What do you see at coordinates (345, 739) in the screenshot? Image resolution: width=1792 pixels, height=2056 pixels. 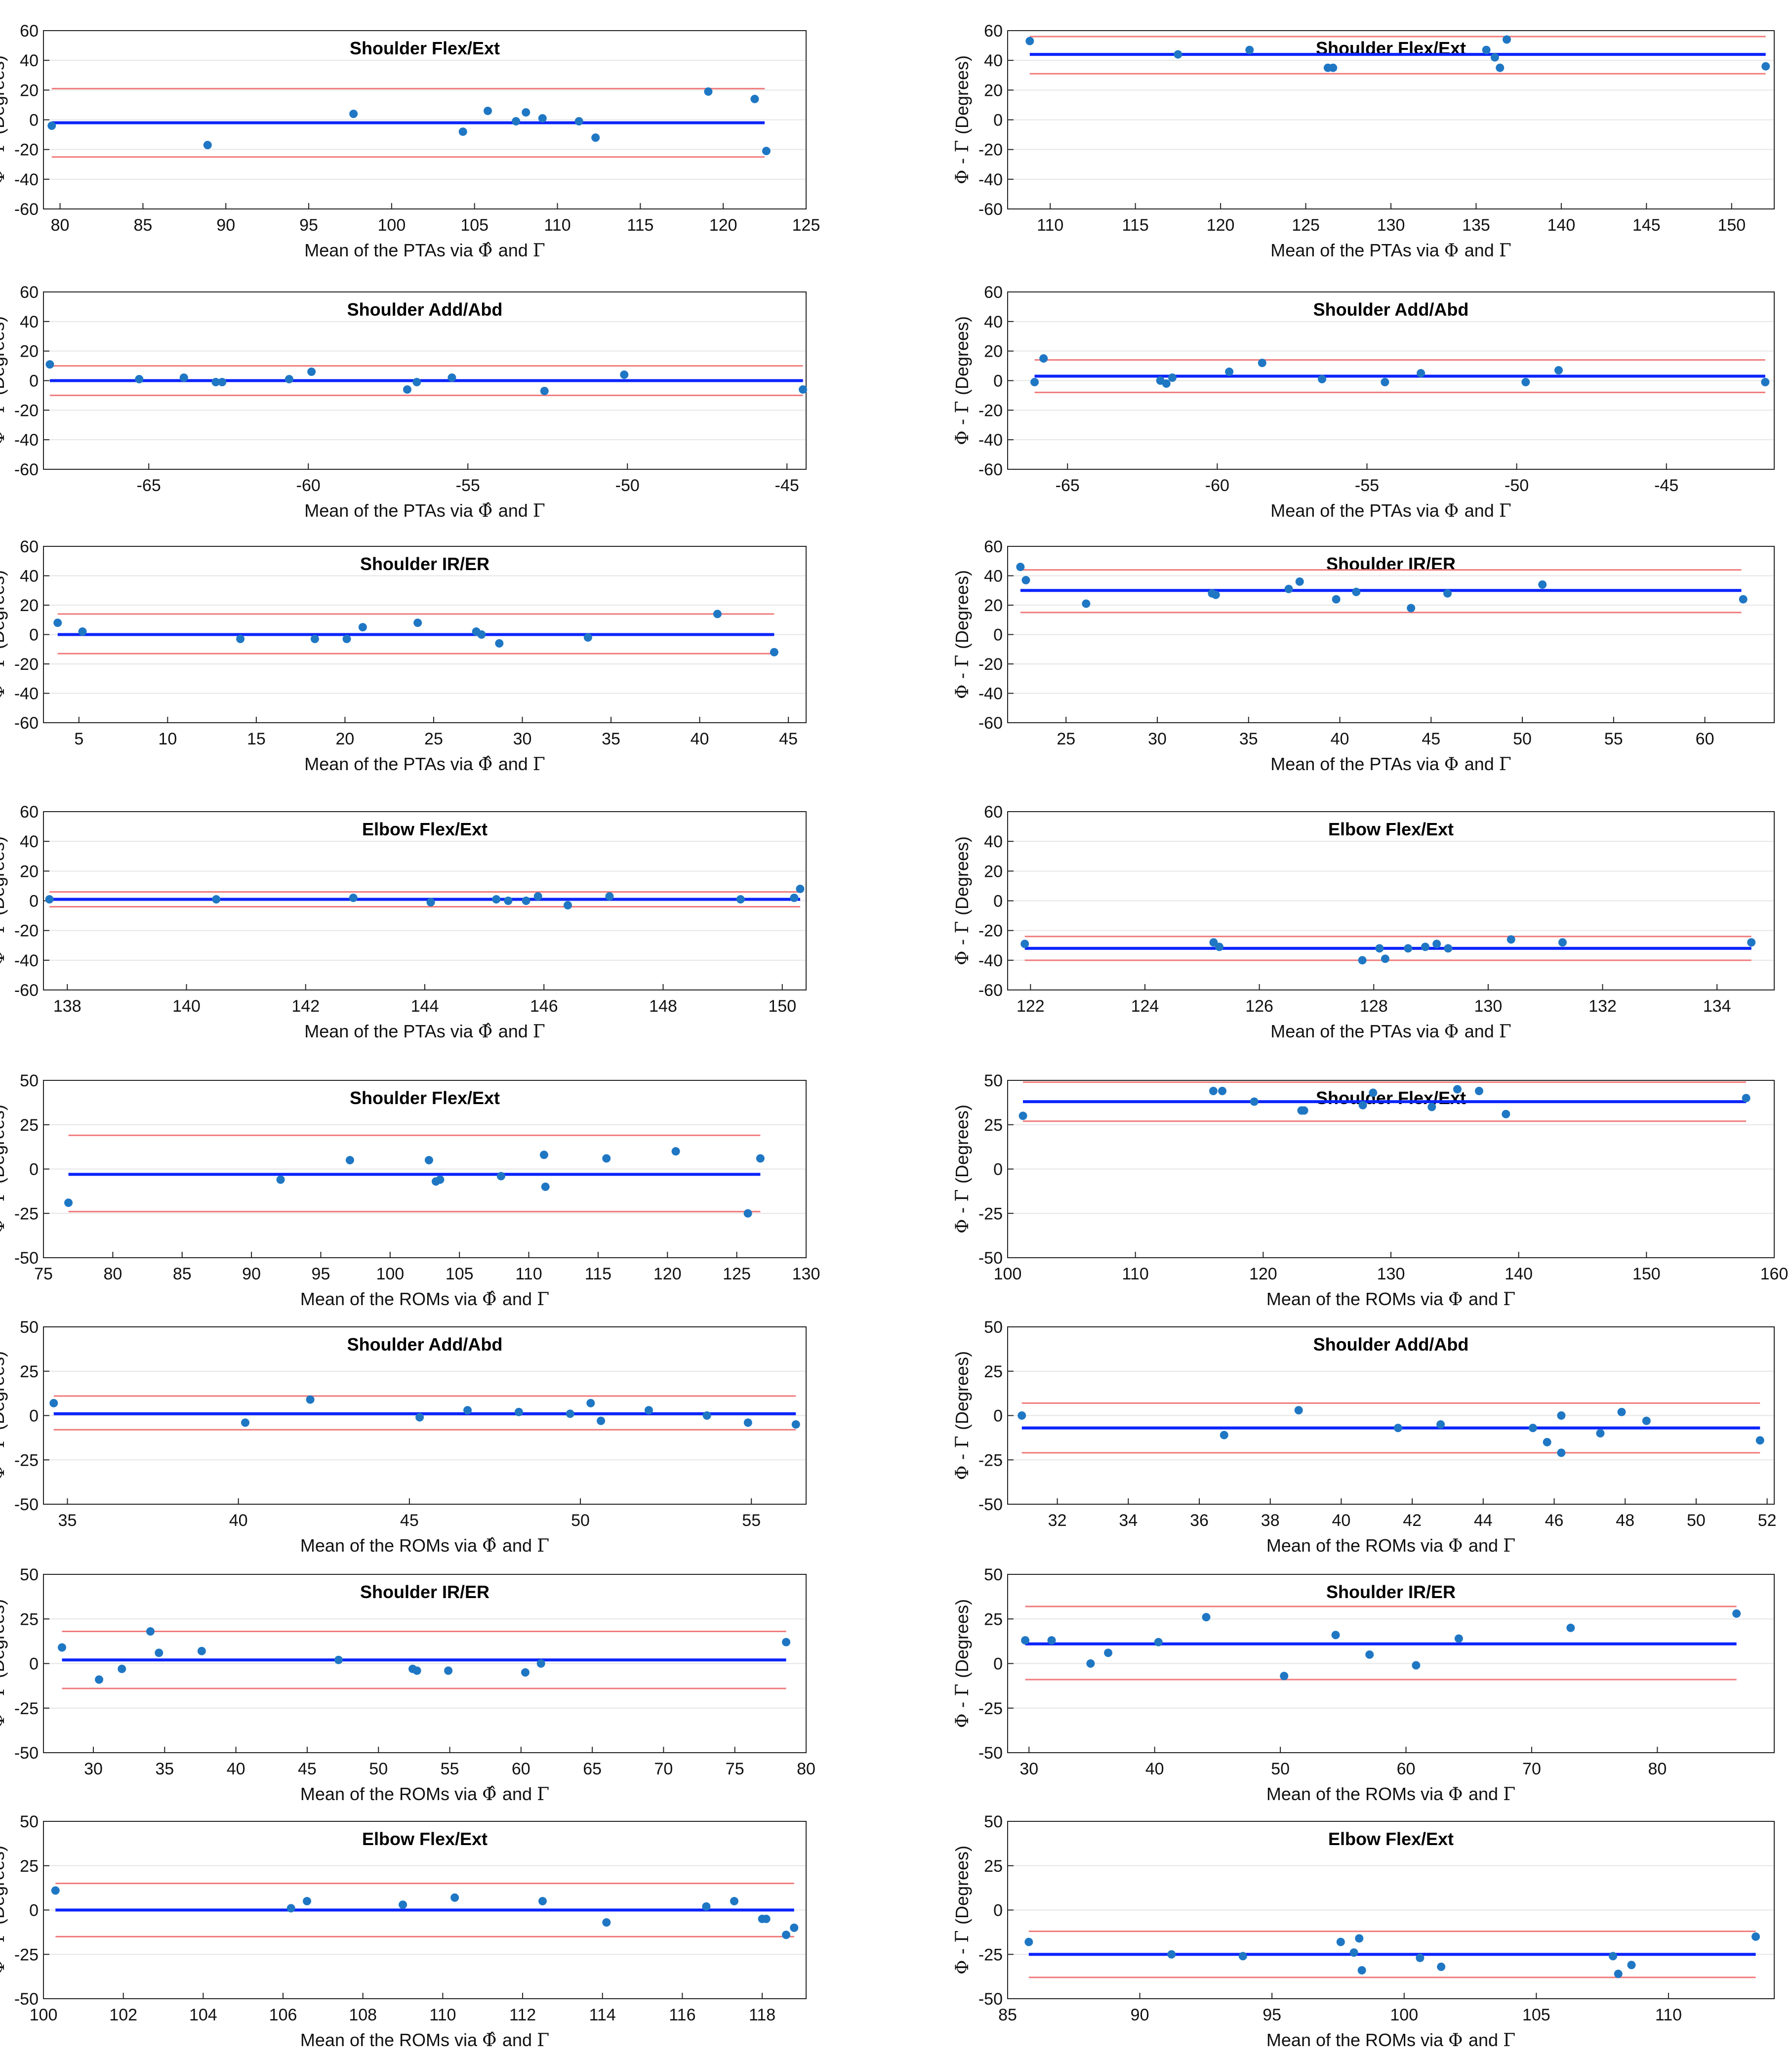 I see `x-tick-label: 20` at bounding box center [345, 739].